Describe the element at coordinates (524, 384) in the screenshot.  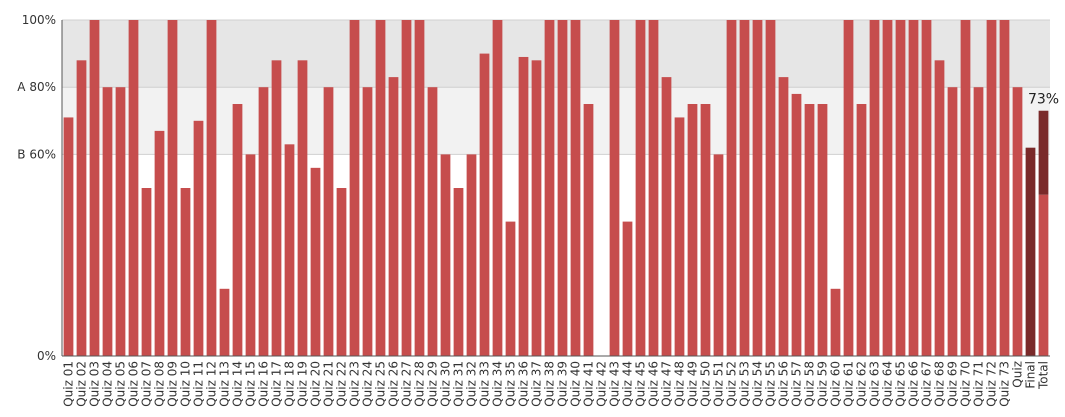
I see `x-tick-label: Quiz 36` at that location.